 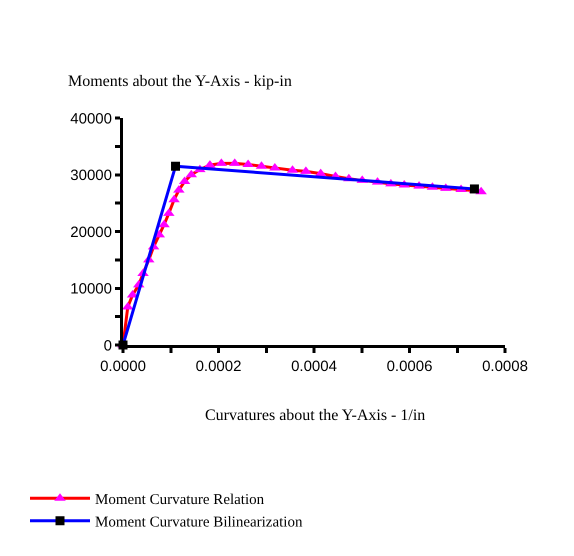 What do you see at coordinates (108, 345) in the screenshot?
I see `y-tick-label: 0` at bounding box center [108, 345].